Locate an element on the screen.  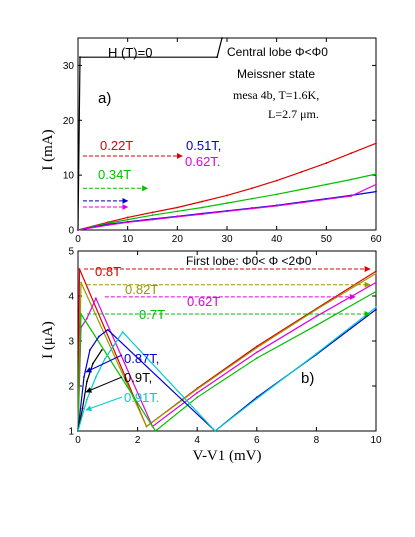
panel-b-xtick-label-10: 10 is located at coordinates (376, 440).